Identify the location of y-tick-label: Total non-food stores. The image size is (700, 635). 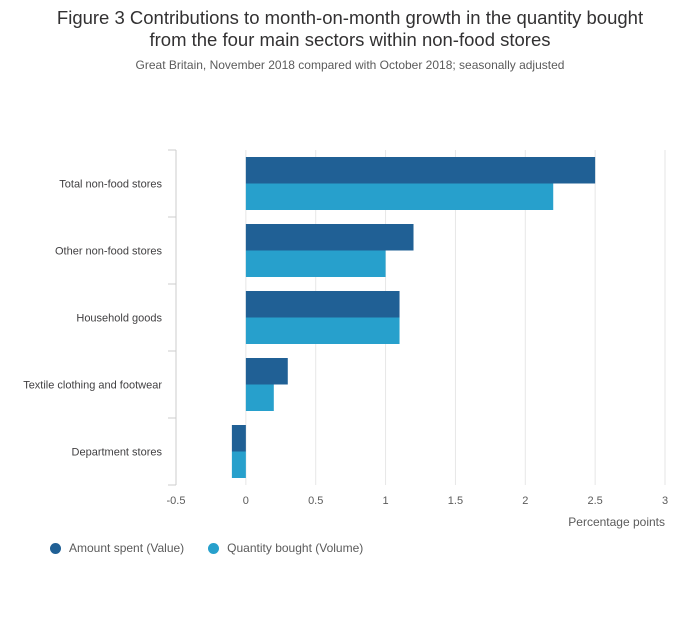
(110, 185).